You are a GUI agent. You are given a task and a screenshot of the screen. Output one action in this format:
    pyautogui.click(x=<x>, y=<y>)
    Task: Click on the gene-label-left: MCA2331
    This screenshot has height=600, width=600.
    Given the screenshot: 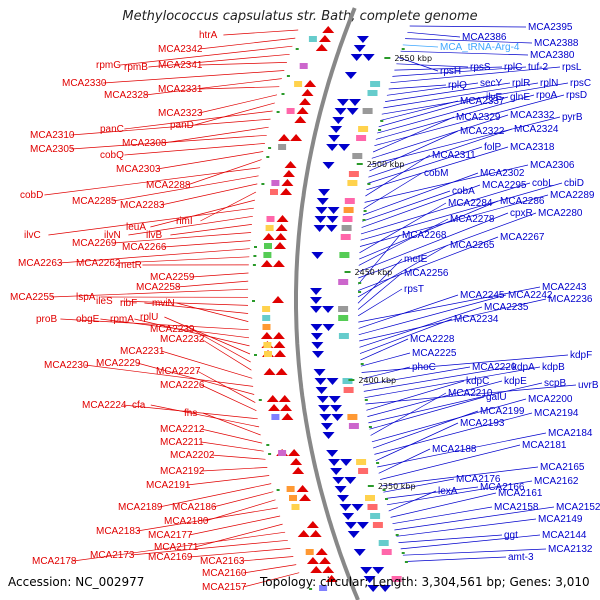 What is the action you would take?
    pyautogui.click(x=180, y=89)
    